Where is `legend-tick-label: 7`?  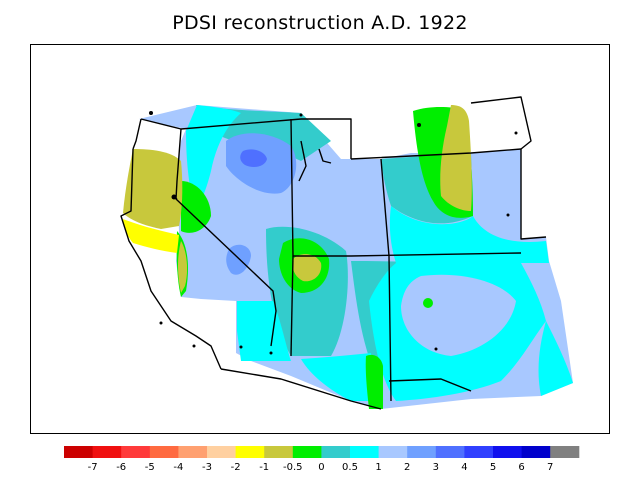 legend-tick-label: 7 is located at coordinates (550, 467).